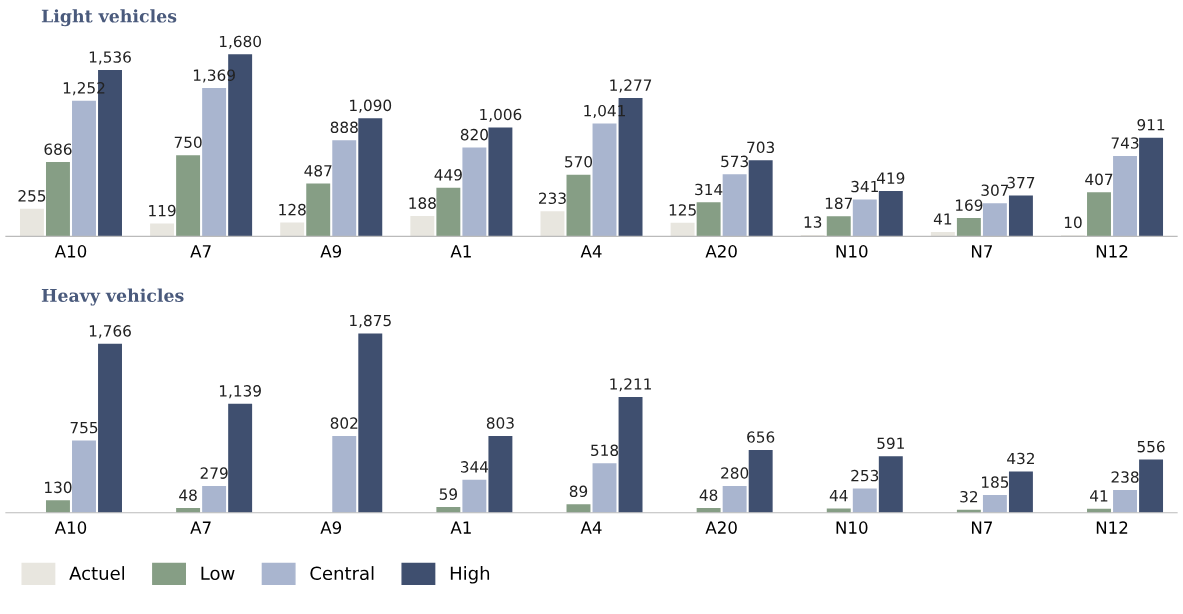 The image size is (1183, 614). What do you see at coordinates (890, 178) in the screenshot?
I see `data-label: 419` at bounding box center [890, 178].